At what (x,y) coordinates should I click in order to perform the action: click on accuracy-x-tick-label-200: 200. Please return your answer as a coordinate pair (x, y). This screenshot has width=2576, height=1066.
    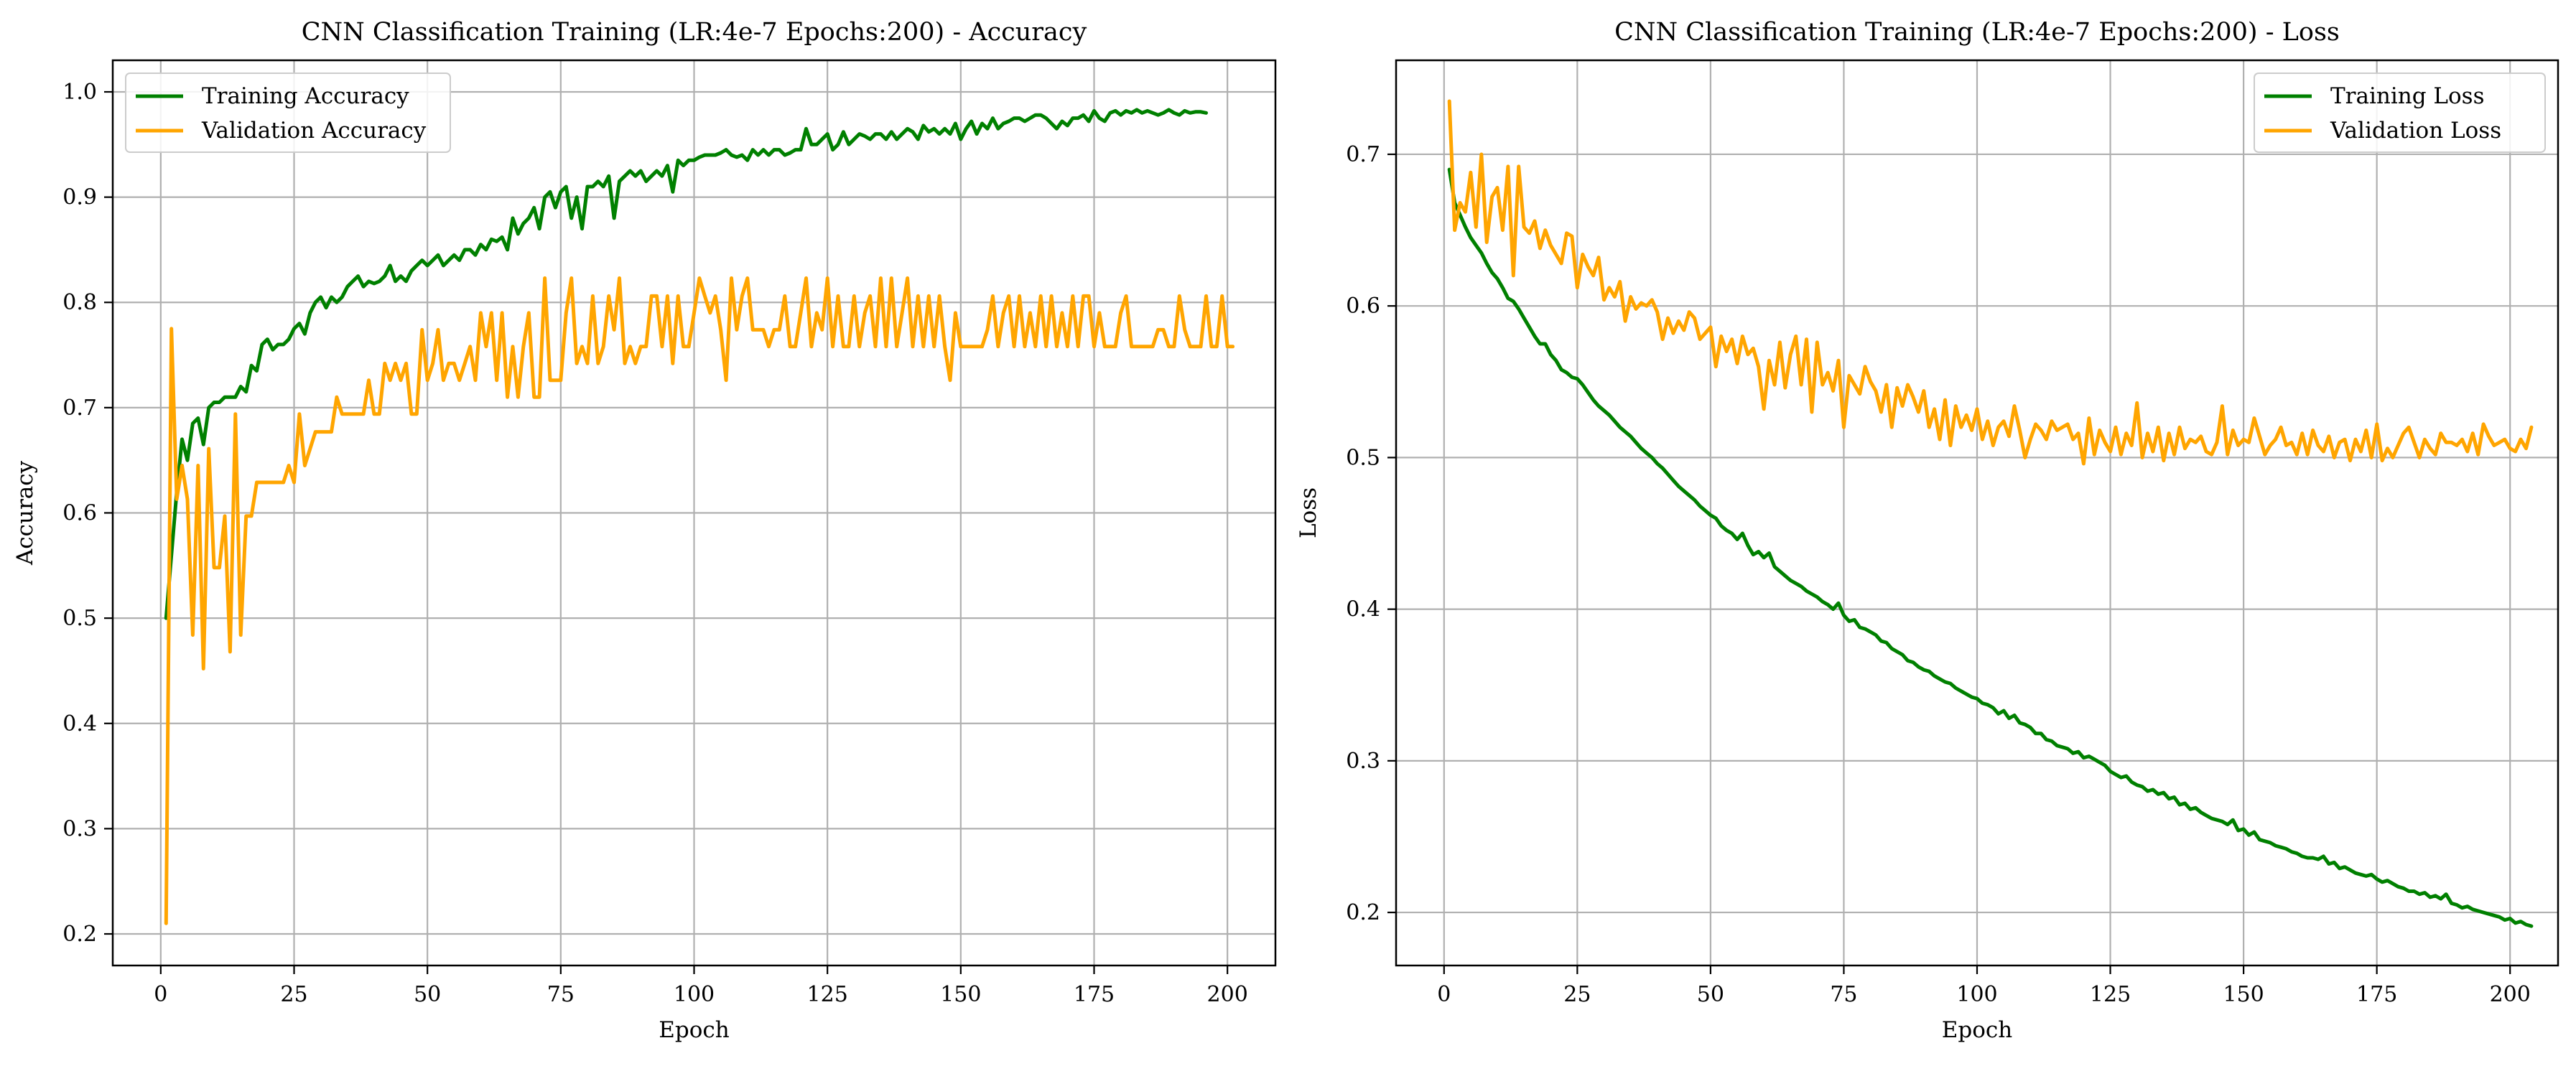
    Looking at the image, I should click on (1227, 995).